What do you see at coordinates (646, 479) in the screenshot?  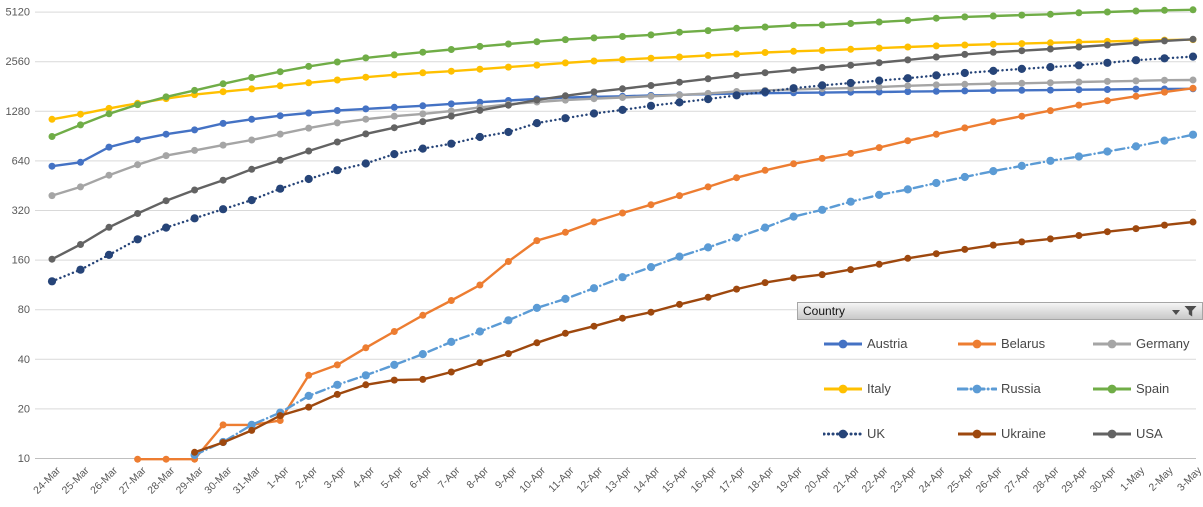 I see `x-axis-tick-label: 14-Apr` at bounding box center [646, 479].